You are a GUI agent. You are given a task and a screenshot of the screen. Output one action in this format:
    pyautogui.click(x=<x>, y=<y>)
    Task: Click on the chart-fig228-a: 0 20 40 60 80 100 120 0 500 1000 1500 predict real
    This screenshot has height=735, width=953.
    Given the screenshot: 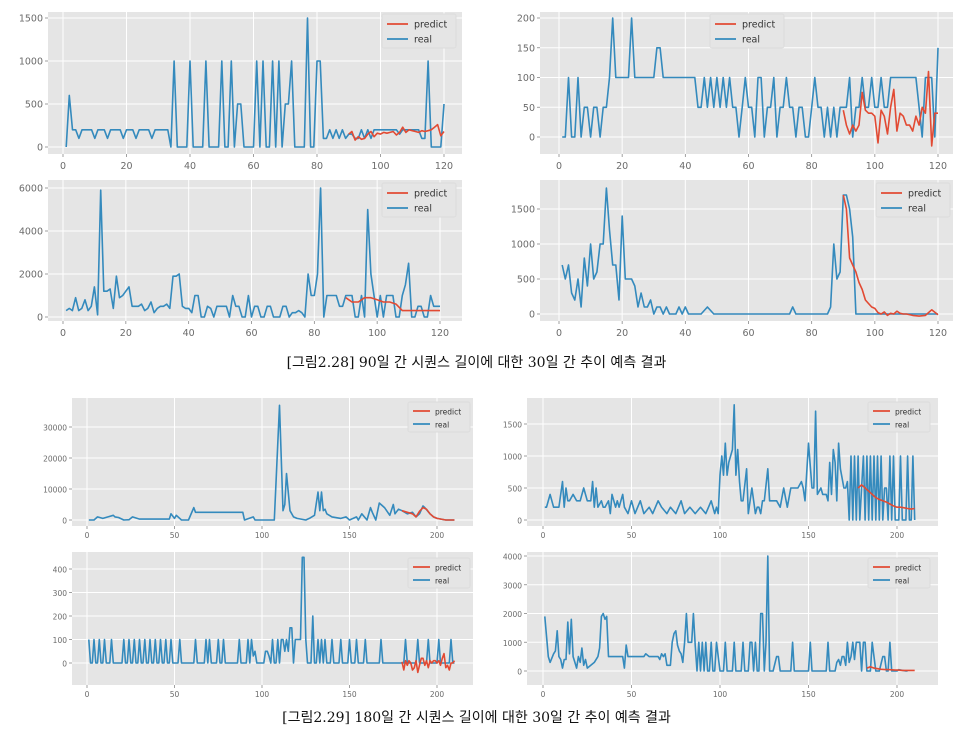 What is the action you would take?
    pyautogui.click(x=238, y=87)
    